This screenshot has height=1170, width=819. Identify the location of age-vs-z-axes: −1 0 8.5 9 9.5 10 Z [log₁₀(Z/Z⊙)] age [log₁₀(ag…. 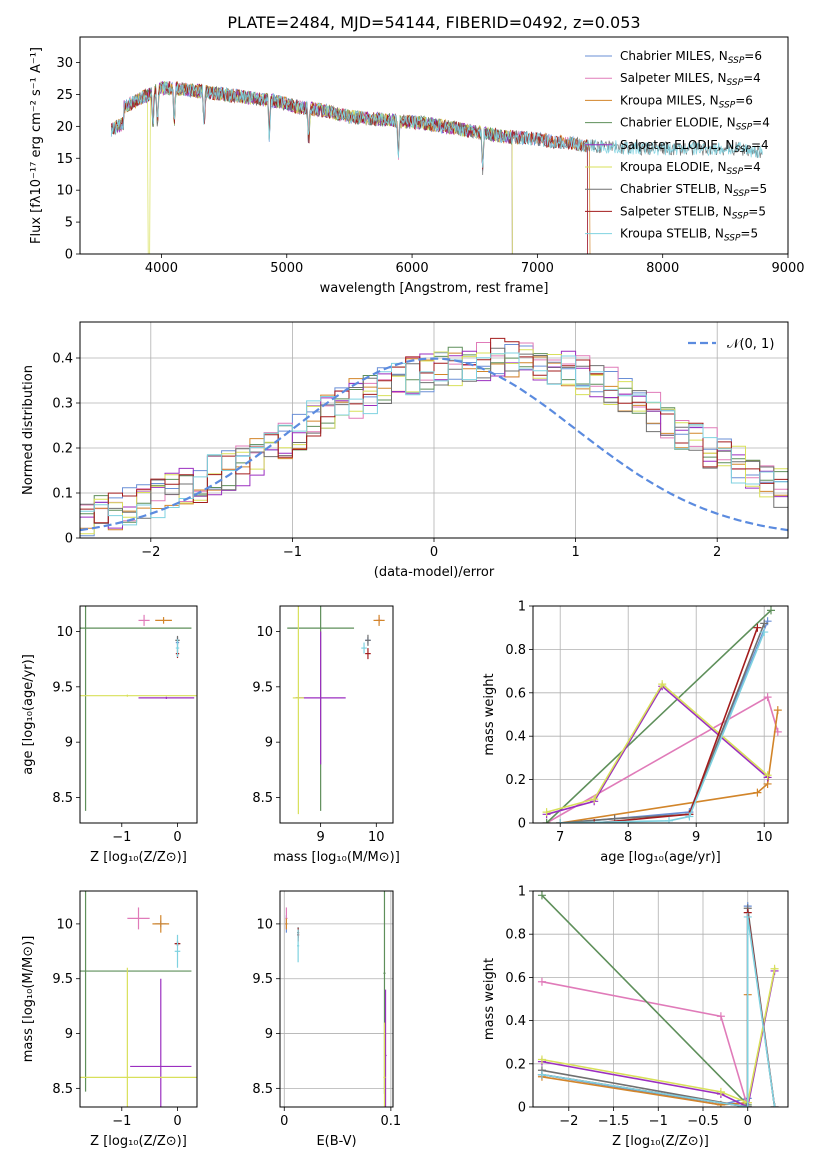
(104, 745).